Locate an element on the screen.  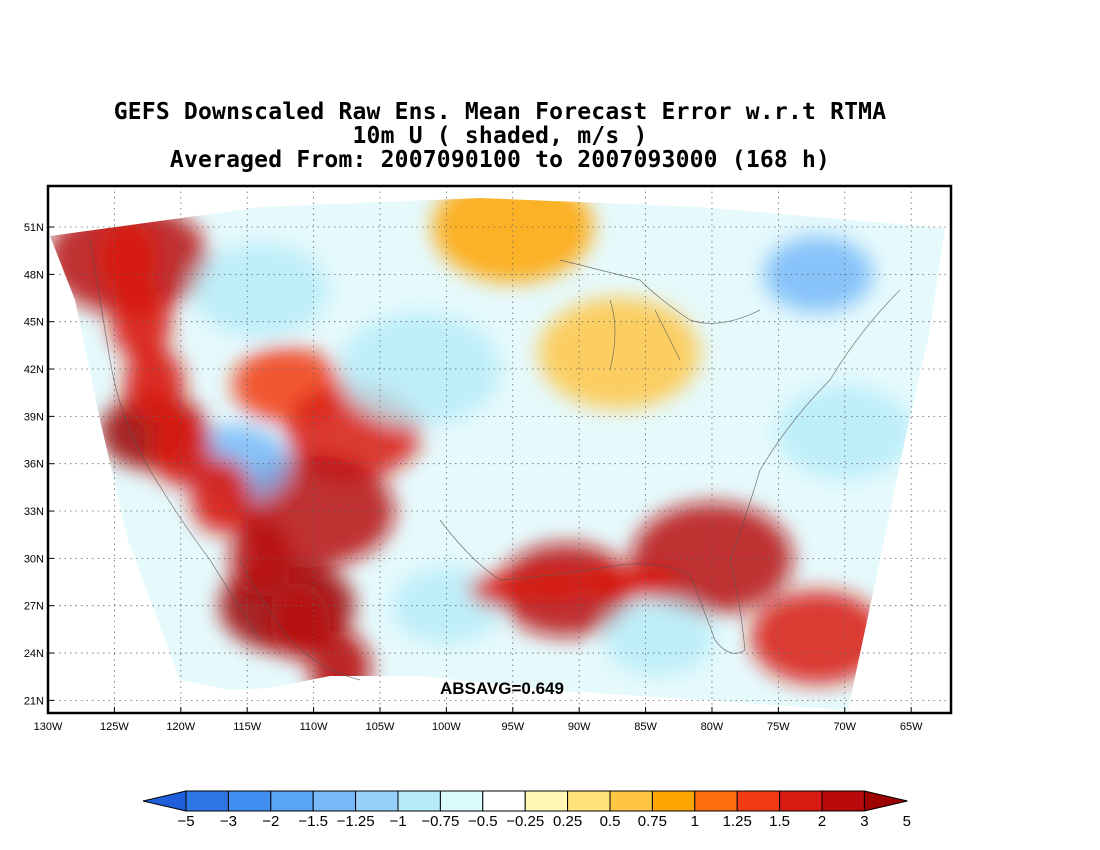
lat-tick-label: 51N is located at coordinates (34, 228).